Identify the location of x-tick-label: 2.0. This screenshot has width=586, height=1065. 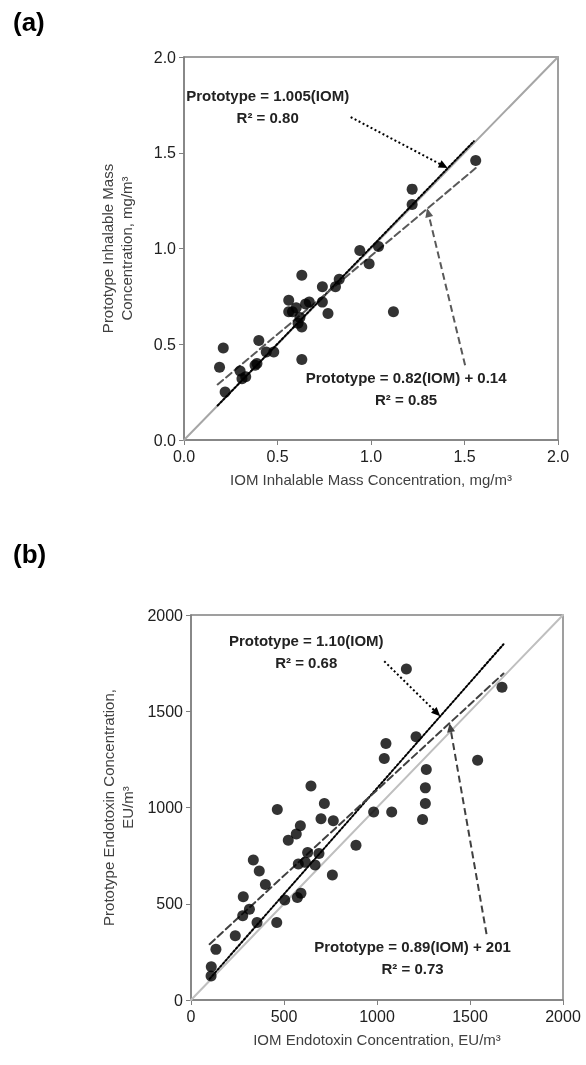
(558, 456).